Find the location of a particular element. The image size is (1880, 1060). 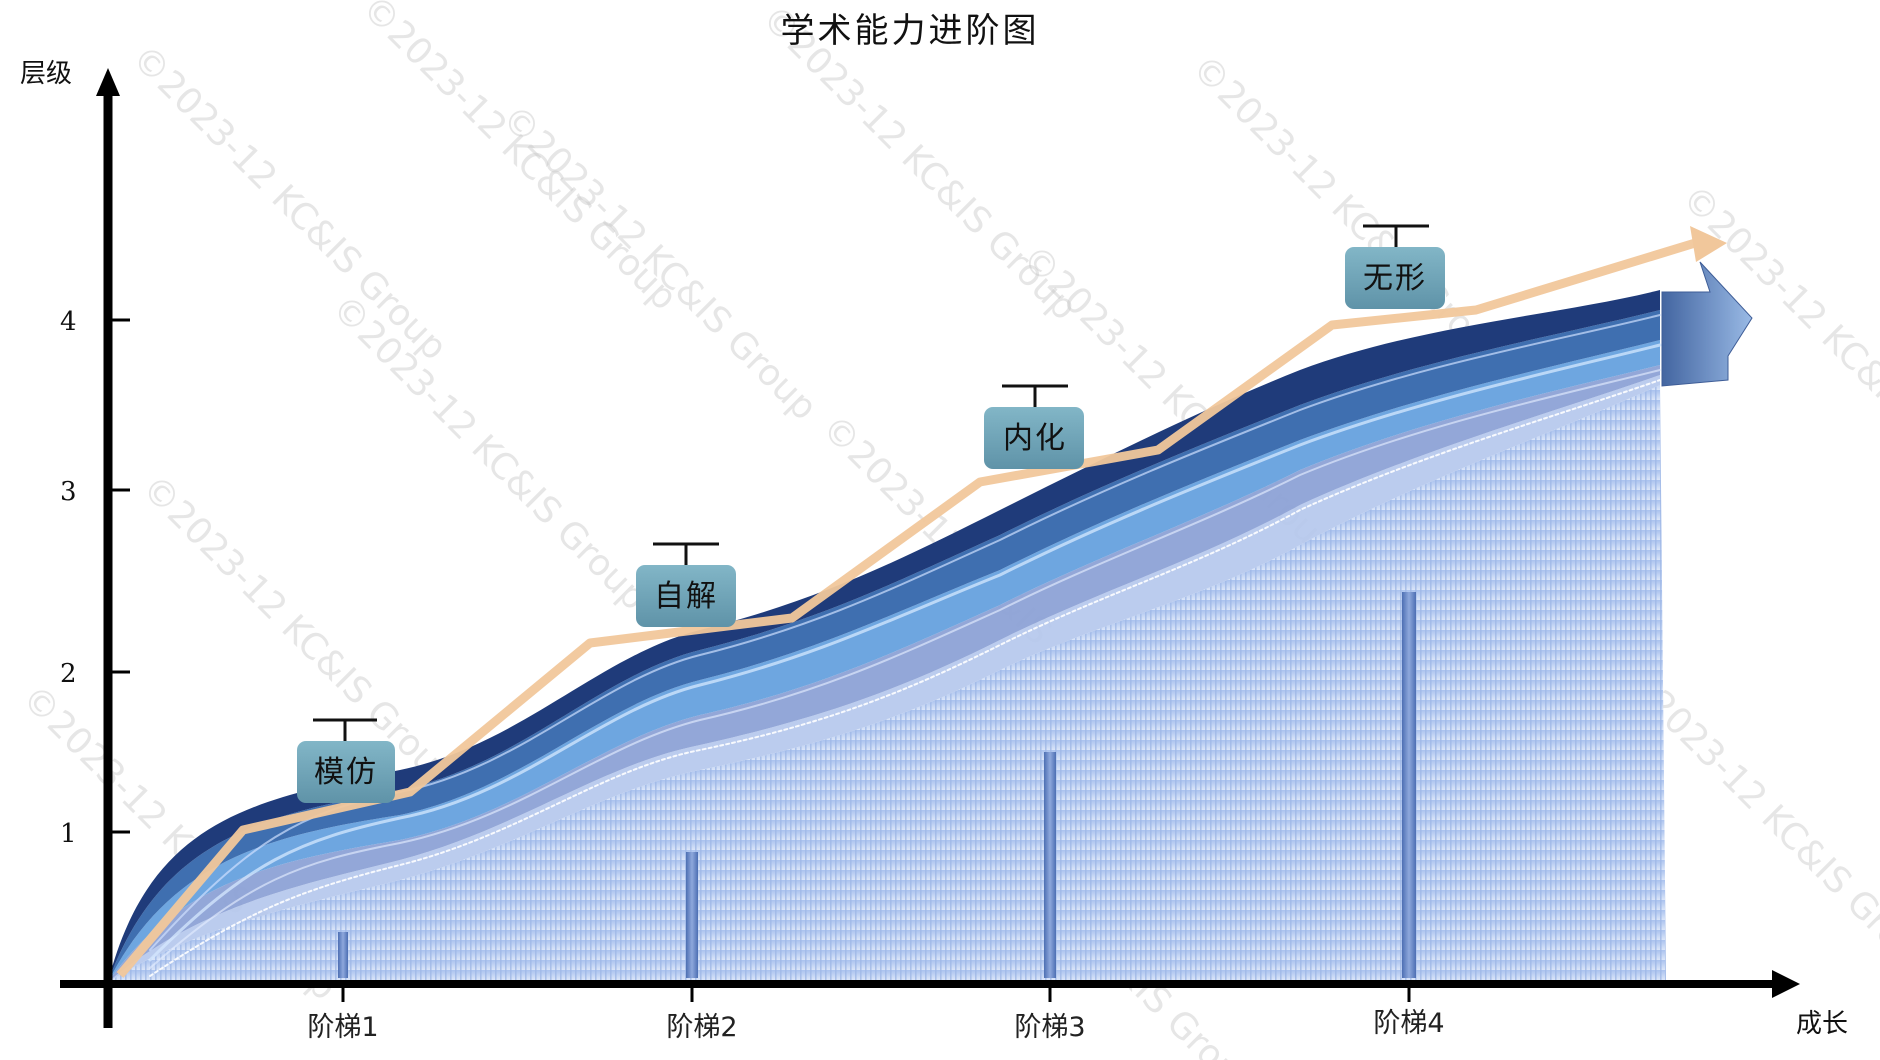

stage-marker-2: 自解 is located at coordinates (686, 584).